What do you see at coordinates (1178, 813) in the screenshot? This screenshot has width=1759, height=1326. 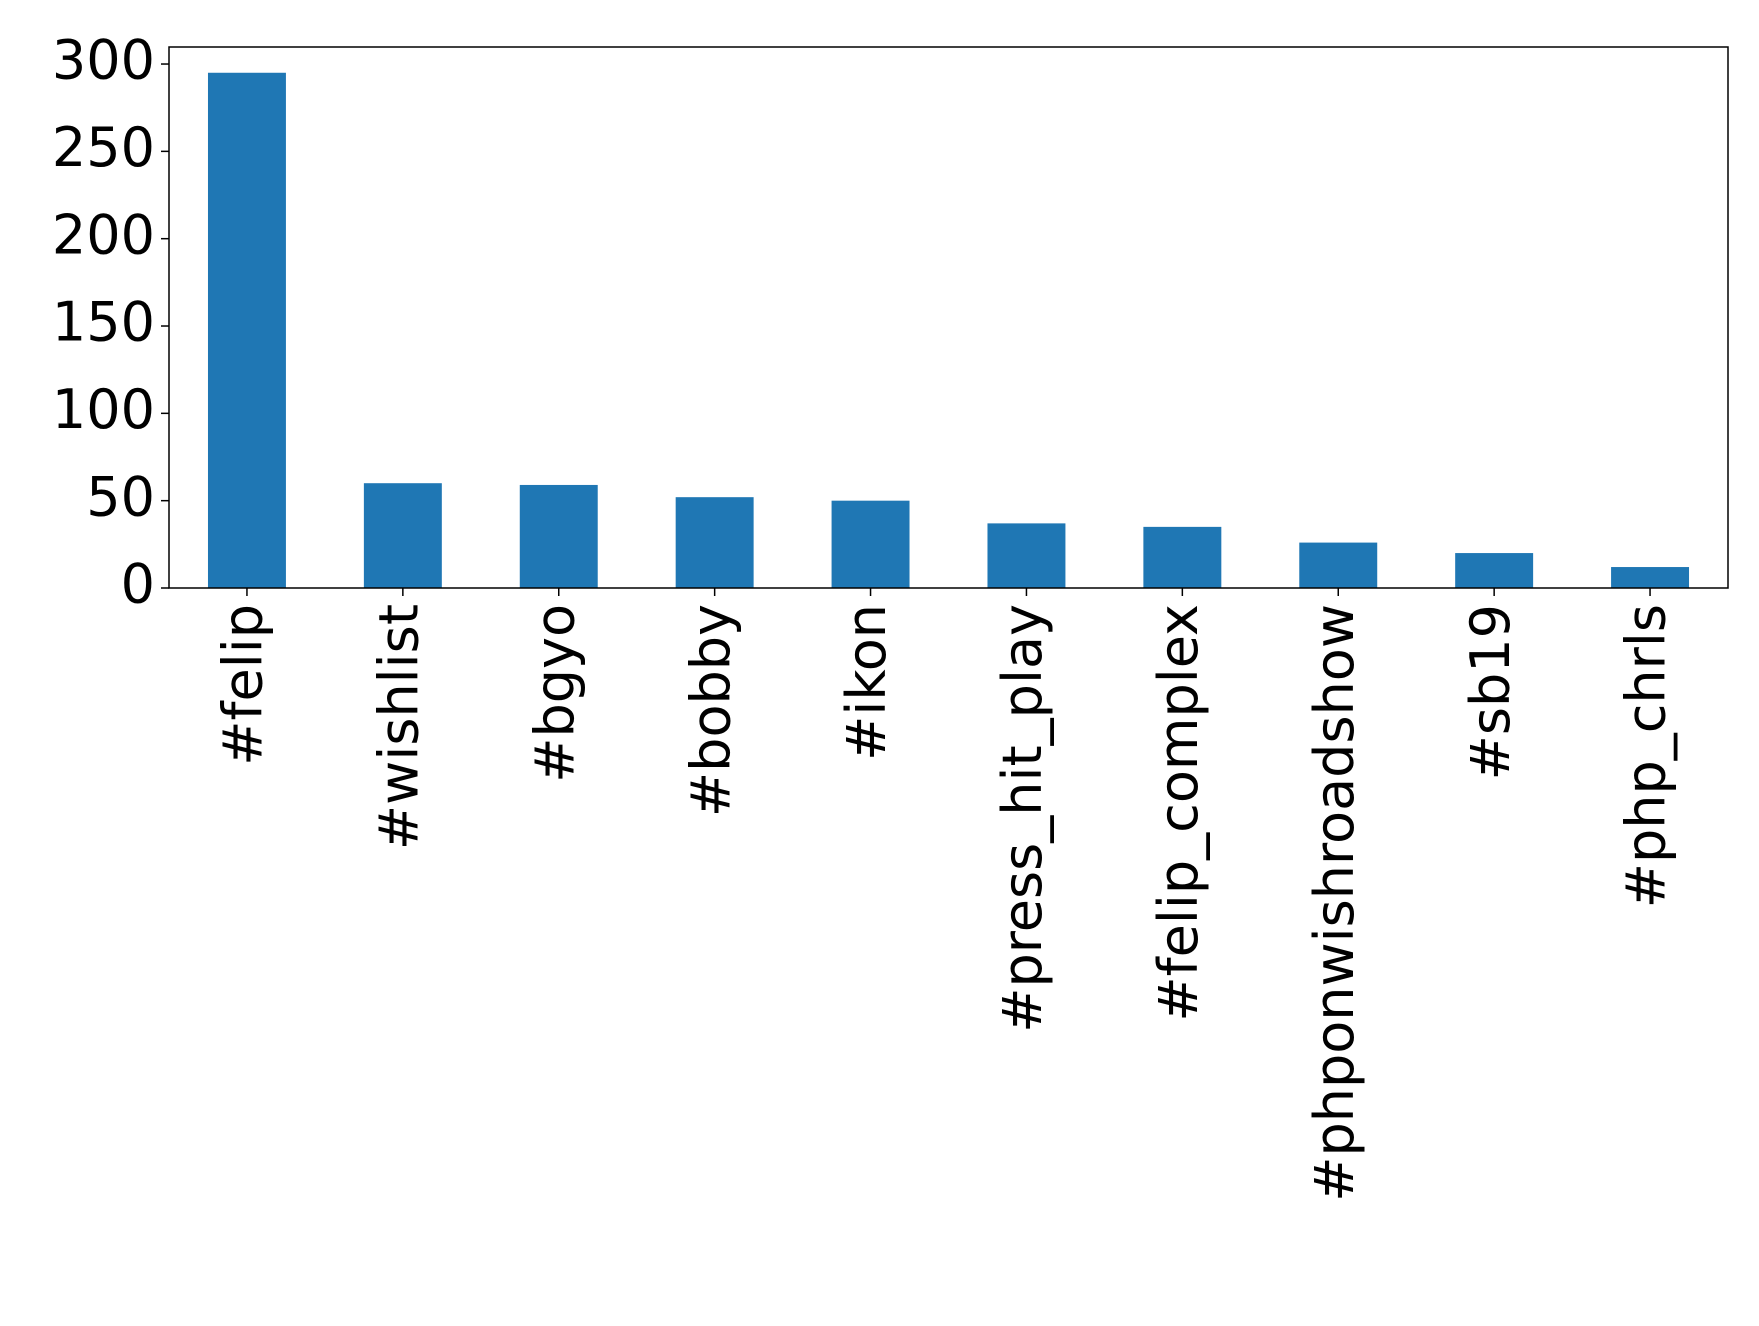 I see `x-tick-label: #felip_complex` at bounding box center [1178, 813].